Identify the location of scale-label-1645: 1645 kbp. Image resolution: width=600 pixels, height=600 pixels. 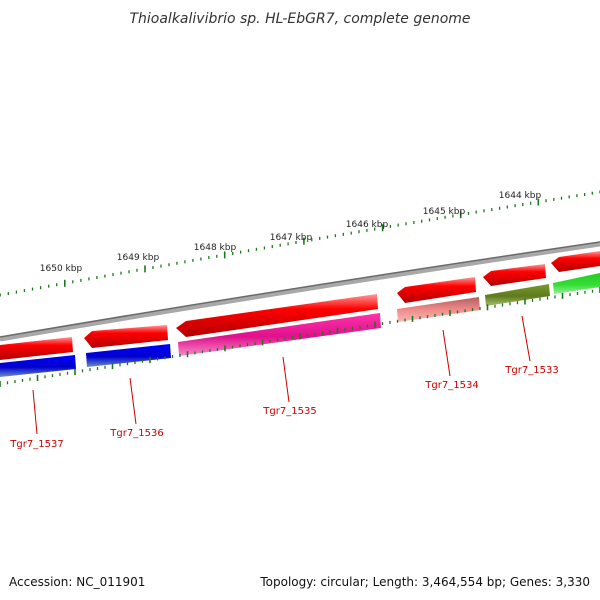
(444, 212).